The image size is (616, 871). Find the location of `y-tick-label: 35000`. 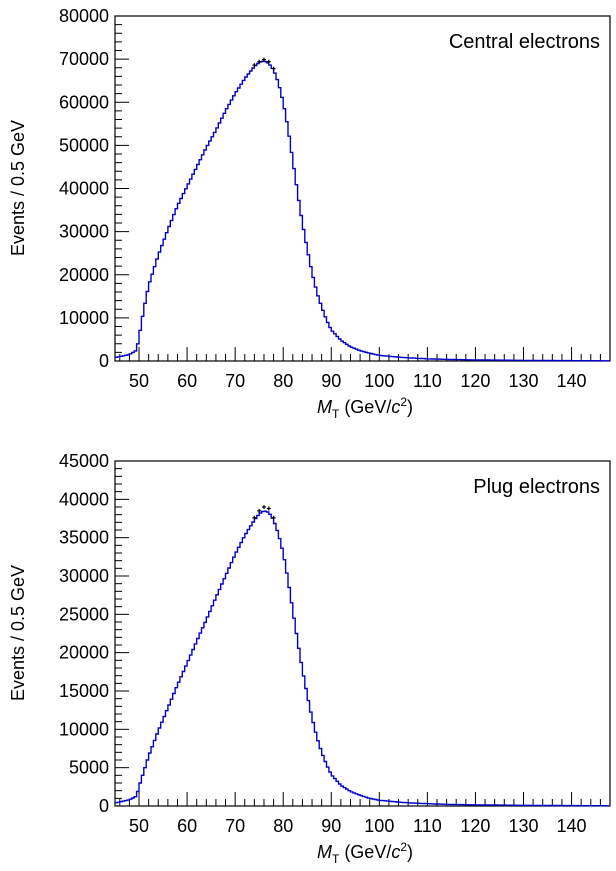

y-tick-label: 35000 is located at coordinates (84, 538).